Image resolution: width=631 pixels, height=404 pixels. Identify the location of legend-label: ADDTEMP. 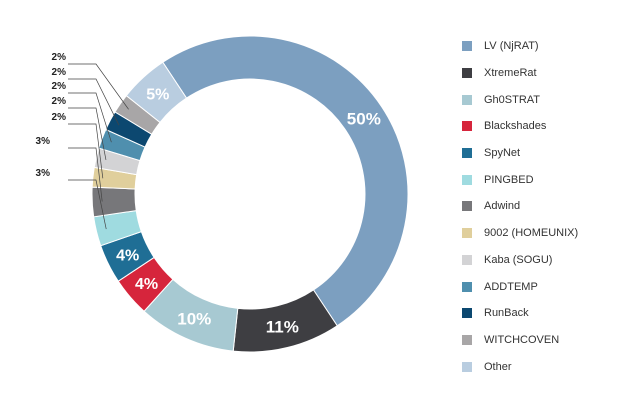
(511, 286).